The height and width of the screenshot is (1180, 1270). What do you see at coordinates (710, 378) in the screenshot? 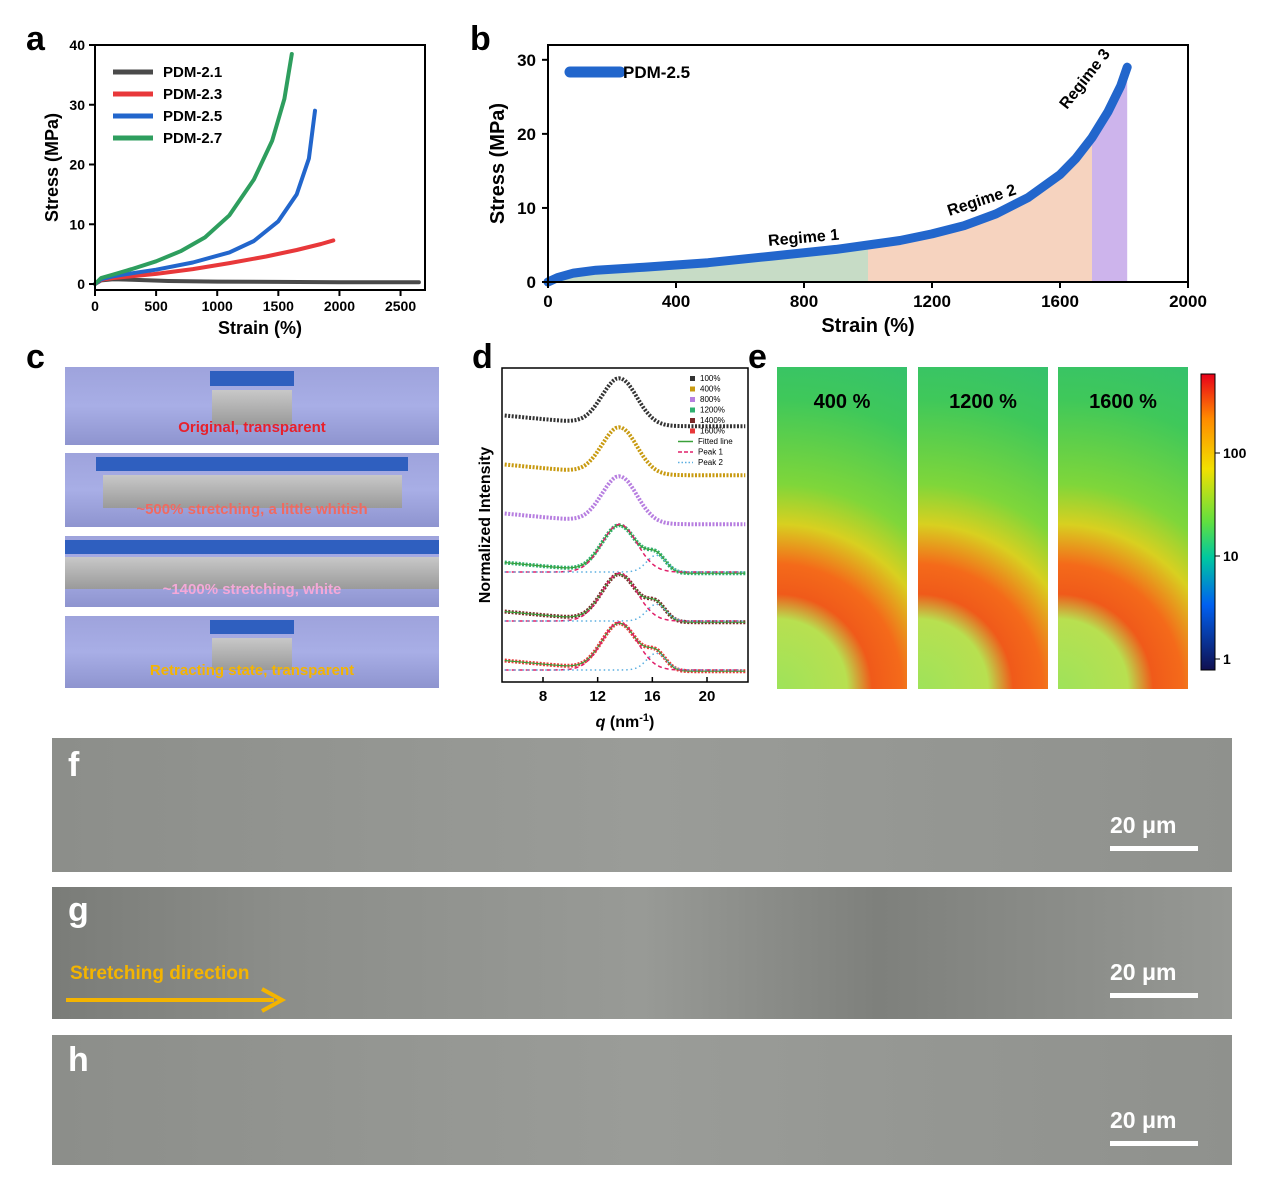
I see `legend-label: 100%` at bounding box center [710, 378].